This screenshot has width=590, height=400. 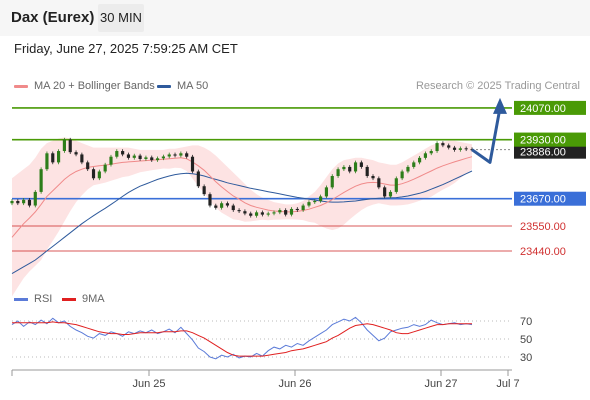 I want to click on x-tick-label-2: Jun 27, so click(x=440, y=384).